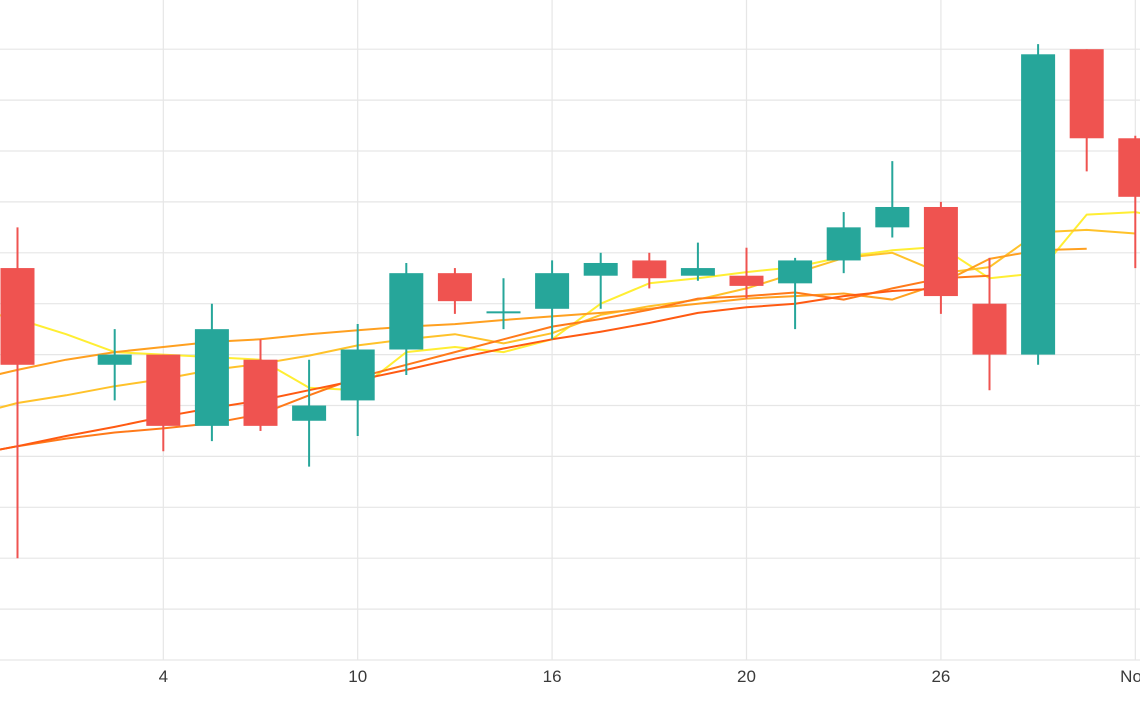 The image size is (1140, 710). Describe the element at coordinates (357, 676) in the screenshot. I see `x-tick-label: 10` at that location.